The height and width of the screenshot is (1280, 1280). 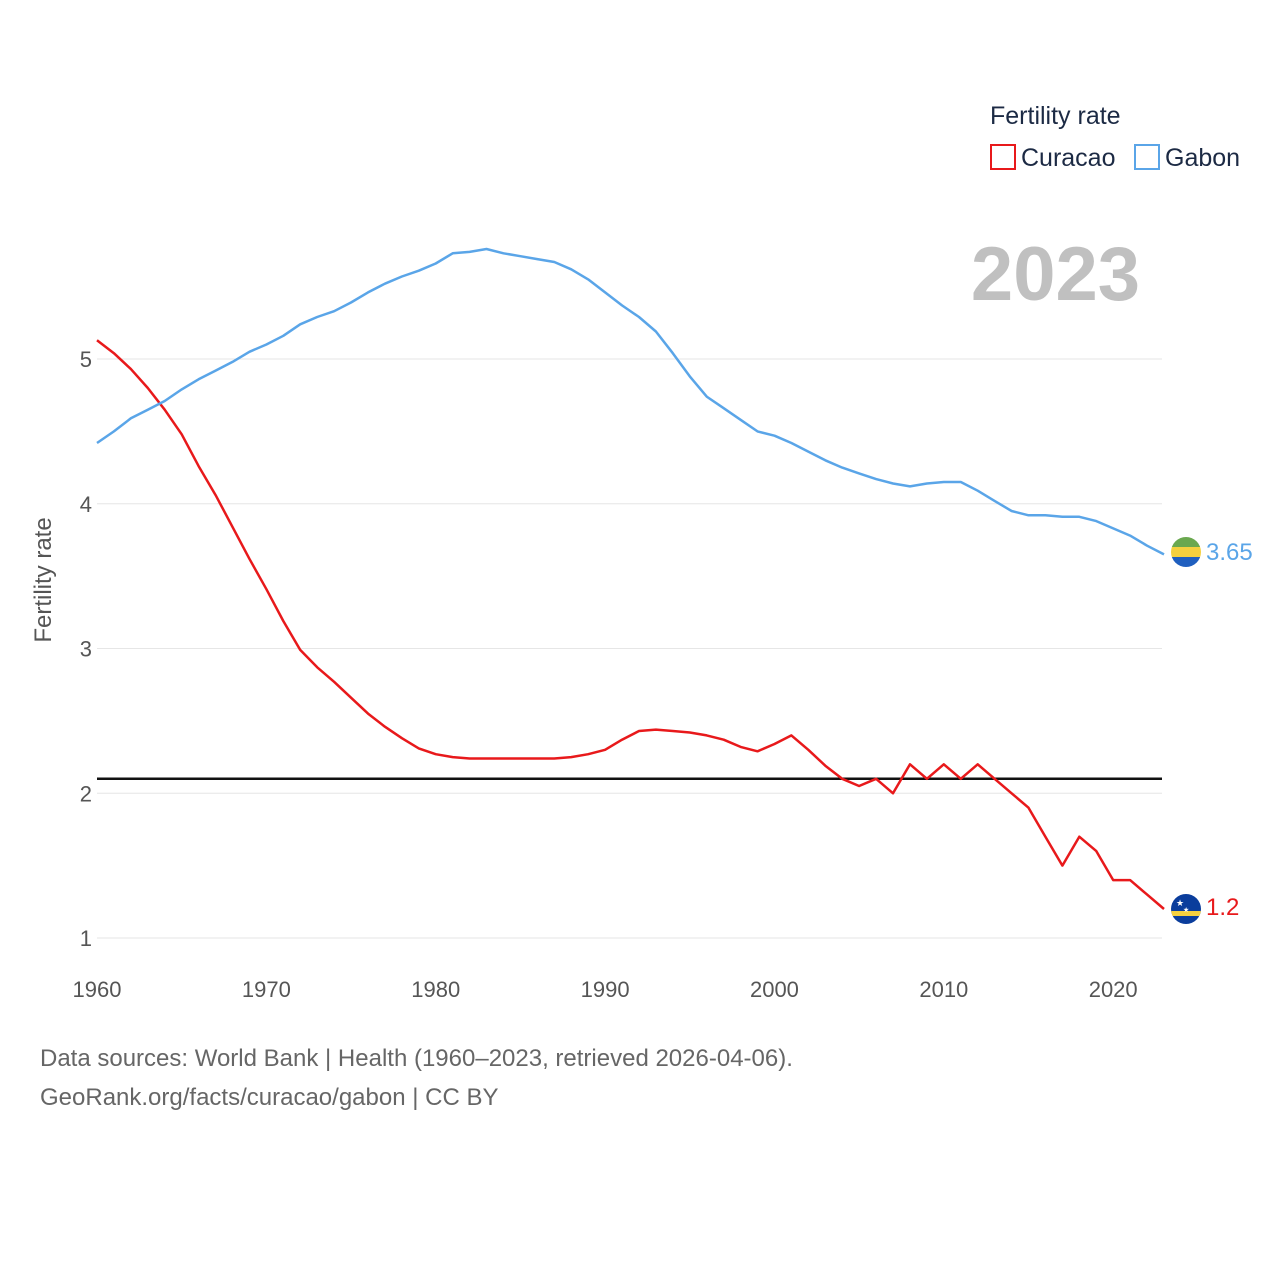 What do you see at coordinates (1147, 157) in the screenshot?
I see `legend-swatch-gabon` at bounding box center [1147, 157].